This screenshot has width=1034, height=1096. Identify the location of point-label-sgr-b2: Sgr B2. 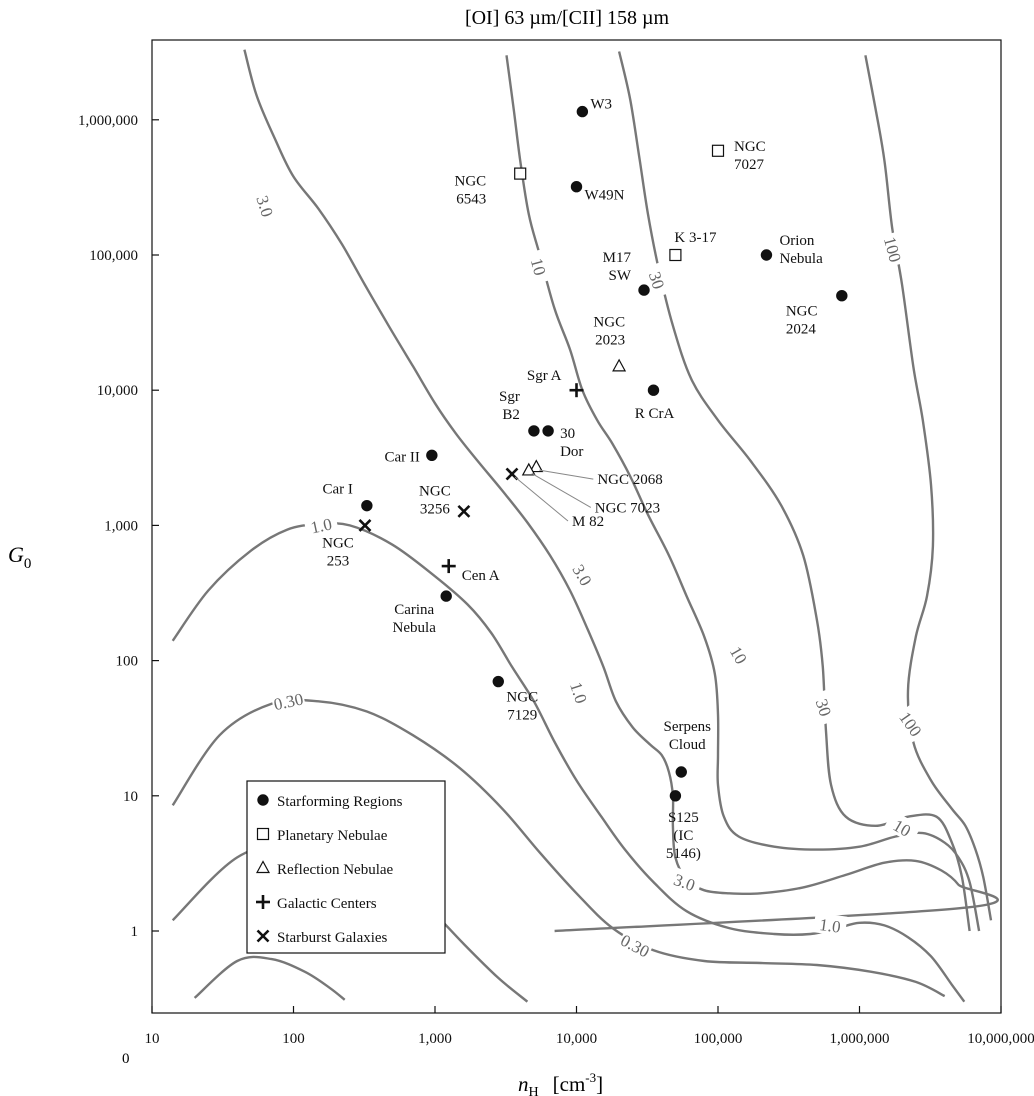
(509, 406).